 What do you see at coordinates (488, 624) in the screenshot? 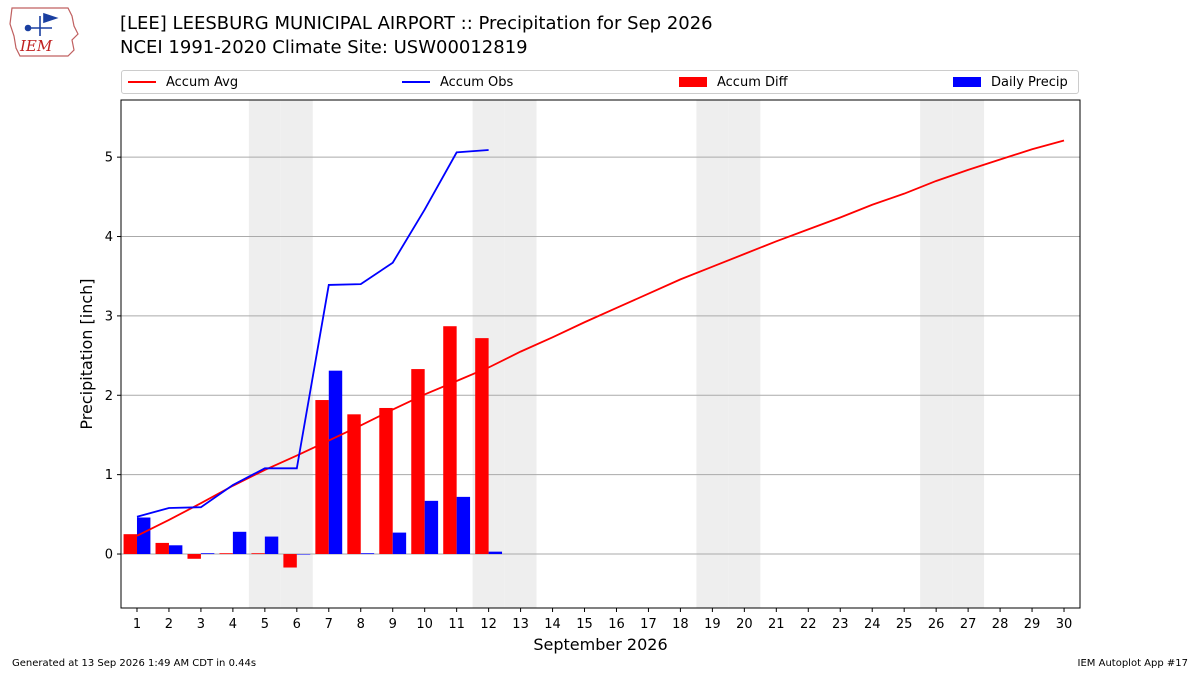
I see `x-tick-label-12: 12` at bounding box center [488, 624].